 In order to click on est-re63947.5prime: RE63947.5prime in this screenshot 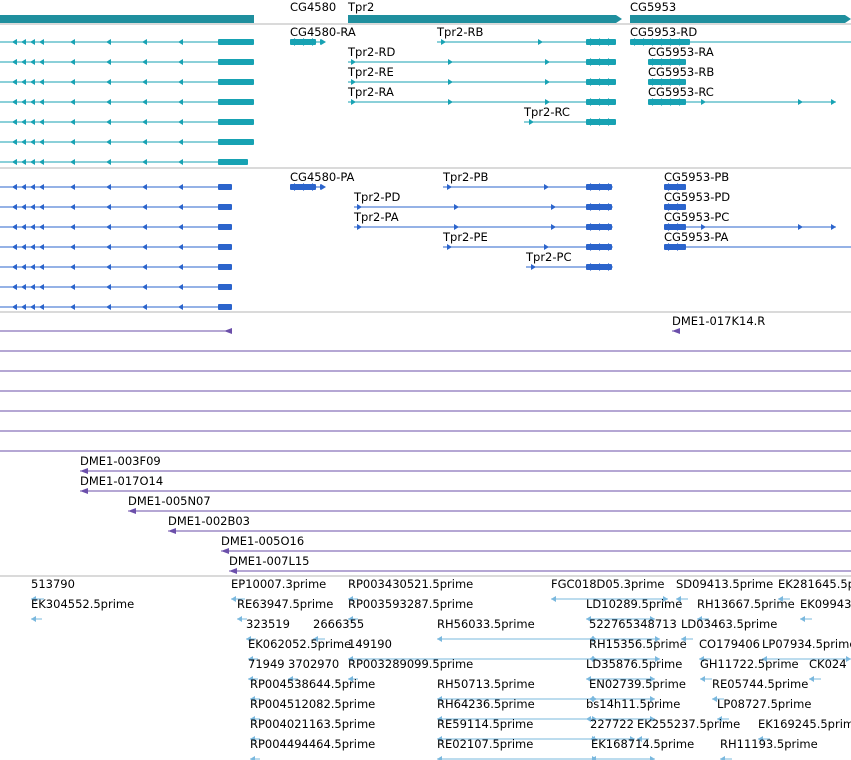, I will do `click(285, 609)`.